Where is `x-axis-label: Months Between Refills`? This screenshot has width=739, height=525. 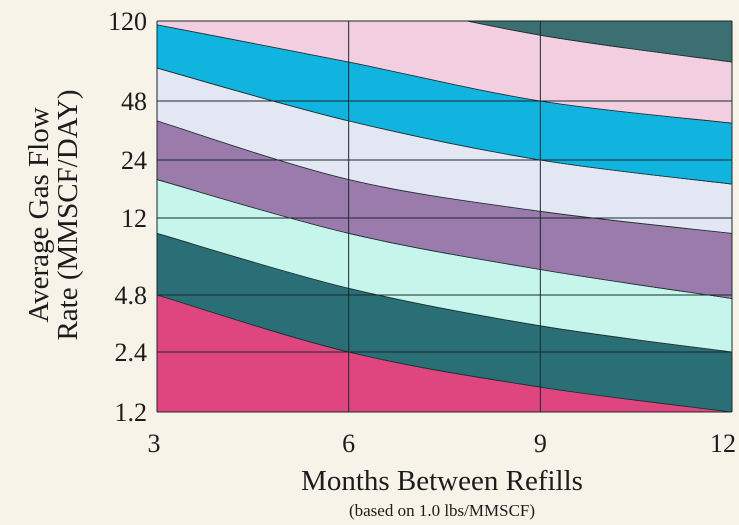
x-axis-label: Months Between Refills is located at coordinates (442, 481).